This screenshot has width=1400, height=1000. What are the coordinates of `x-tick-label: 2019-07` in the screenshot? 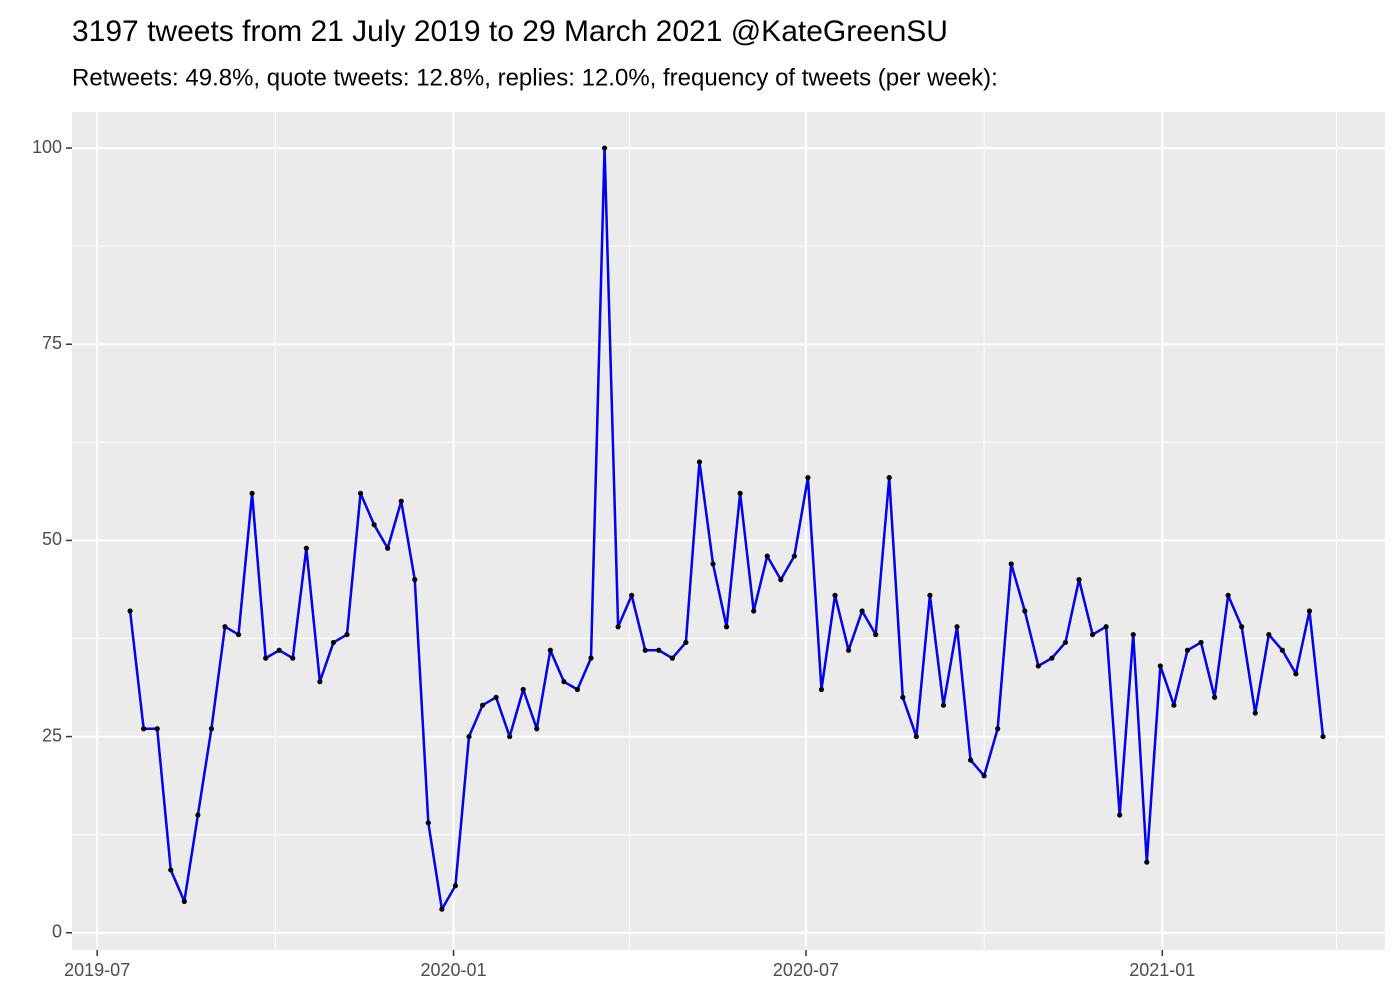 It's located at (97, 970).